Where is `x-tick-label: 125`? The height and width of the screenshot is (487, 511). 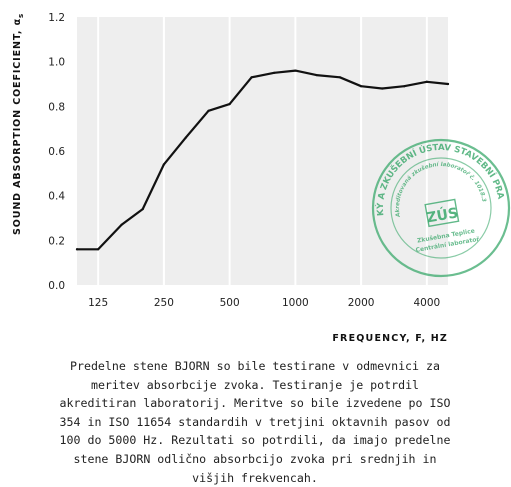 x-tick-label: 125 is located at coordinates (98, 303).